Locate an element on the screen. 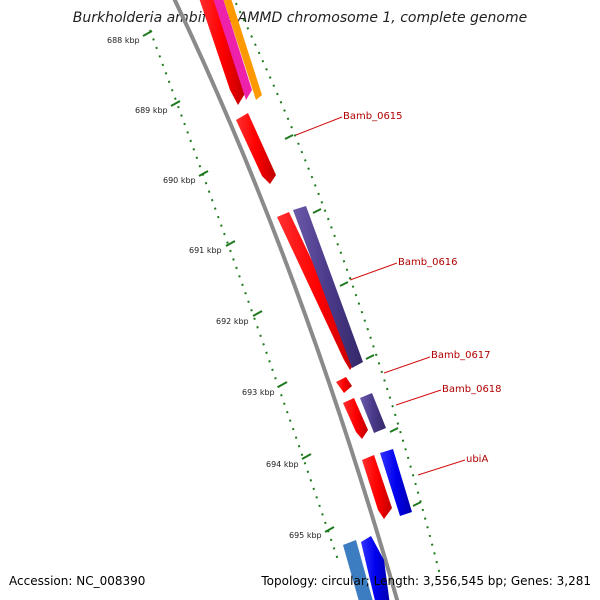 This screenshot has height=600, width=600. tick-label: 693 kbp is located at coordinates (258, 392).